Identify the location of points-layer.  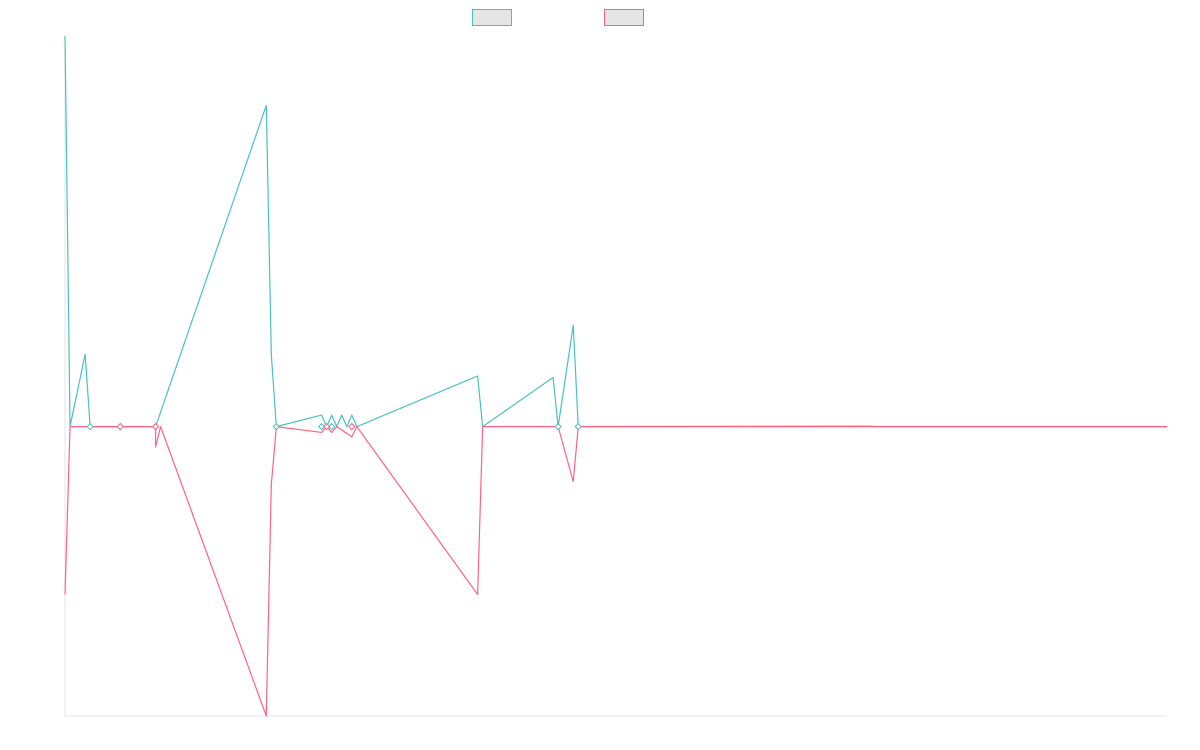
(334, 426).